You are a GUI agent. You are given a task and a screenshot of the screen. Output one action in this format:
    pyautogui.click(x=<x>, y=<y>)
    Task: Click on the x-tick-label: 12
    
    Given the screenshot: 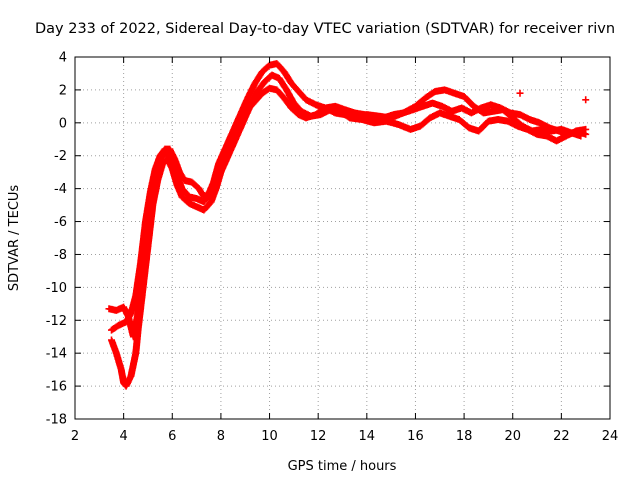 What is the action you would take?
    pyautogui.click(x=318, y=436)
    